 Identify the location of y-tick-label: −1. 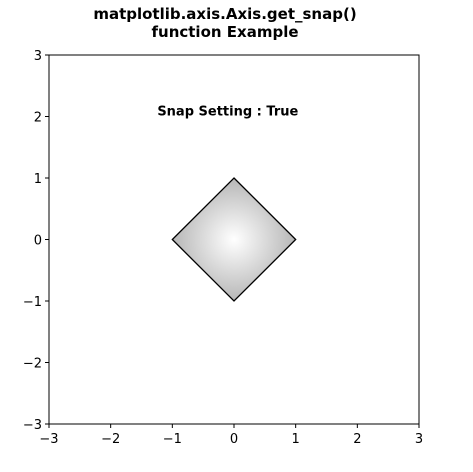
(32, 302).